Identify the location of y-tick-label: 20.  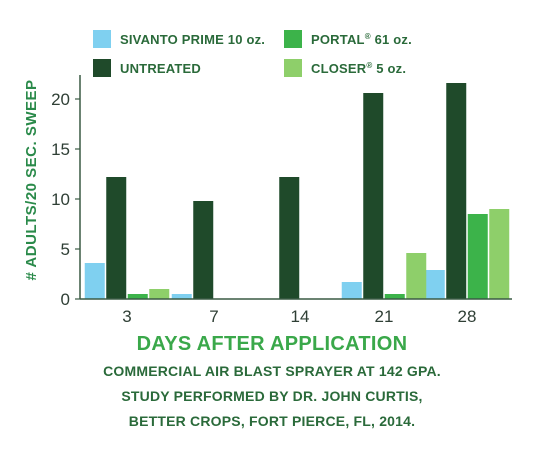
(60, 99).